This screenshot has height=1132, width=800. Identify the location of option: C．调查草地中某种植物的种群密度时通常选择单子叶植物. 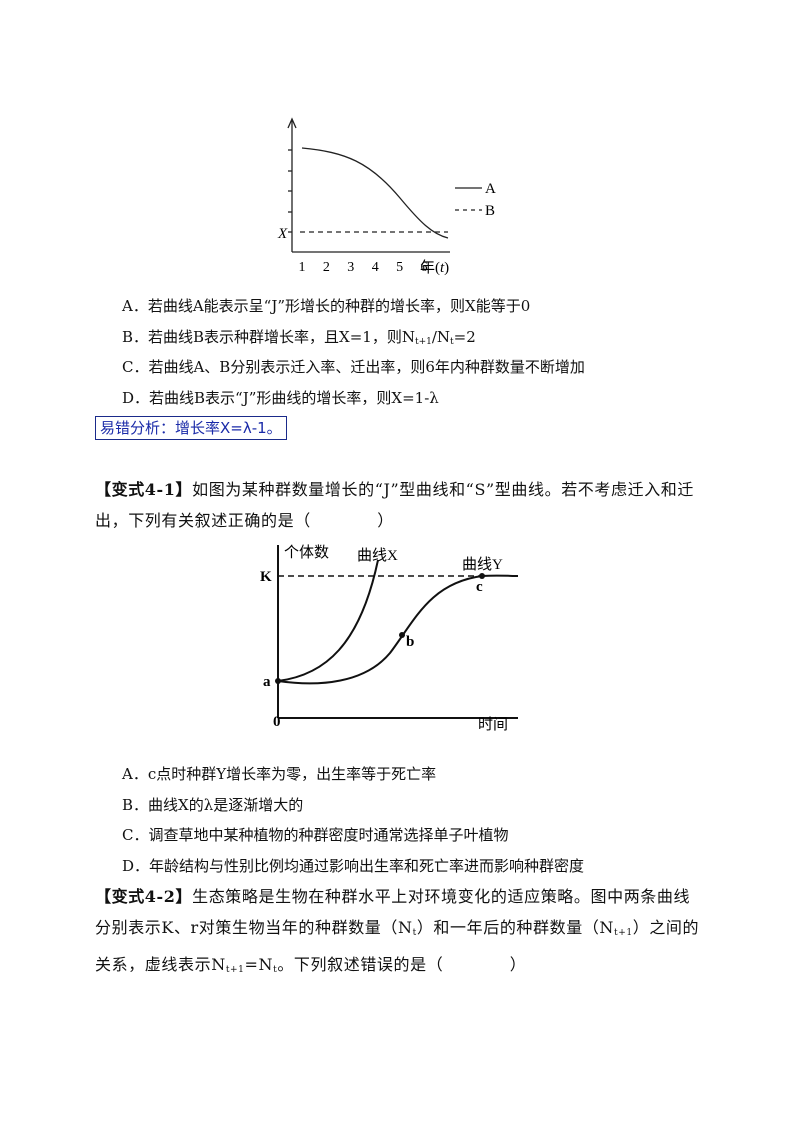
(315, 835).